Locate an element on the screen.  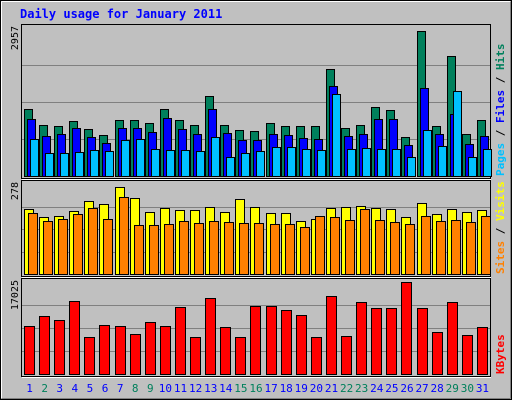
x-label-day-19: 19 is located at coordinates (301, 388).